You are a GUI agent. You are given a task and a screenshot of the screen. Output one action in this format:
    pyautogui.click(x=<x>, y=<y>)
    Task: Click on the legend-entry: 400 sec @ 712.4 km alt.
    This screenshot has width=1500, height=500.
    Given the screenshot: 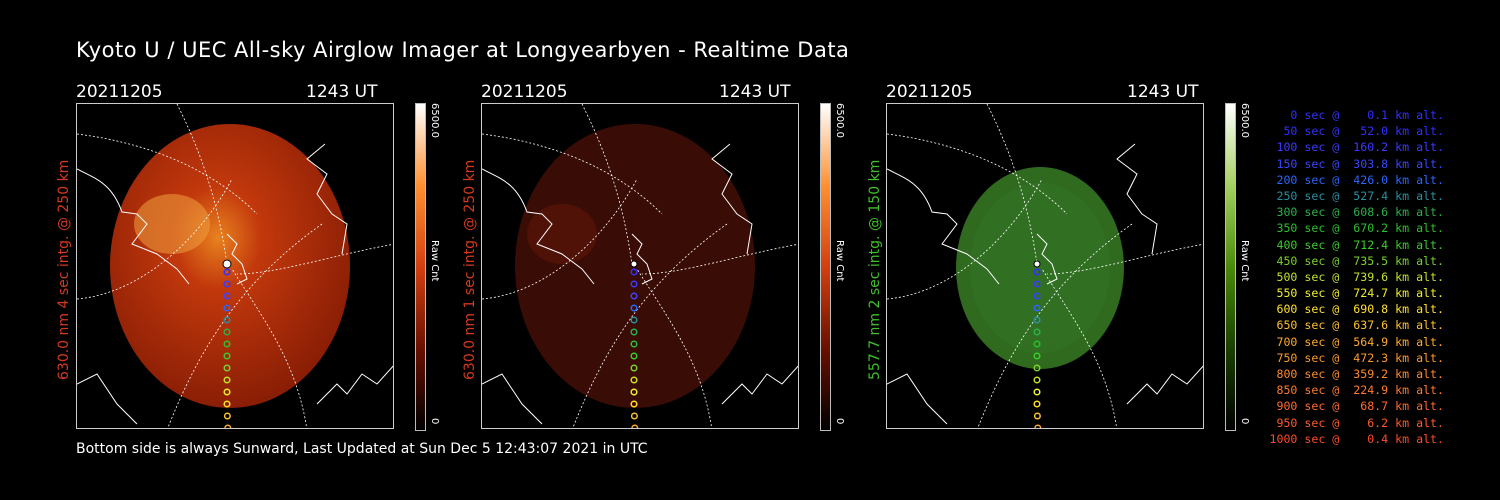 What is the action you would take?
    pyautogui.click(x=1356, y=244)
    